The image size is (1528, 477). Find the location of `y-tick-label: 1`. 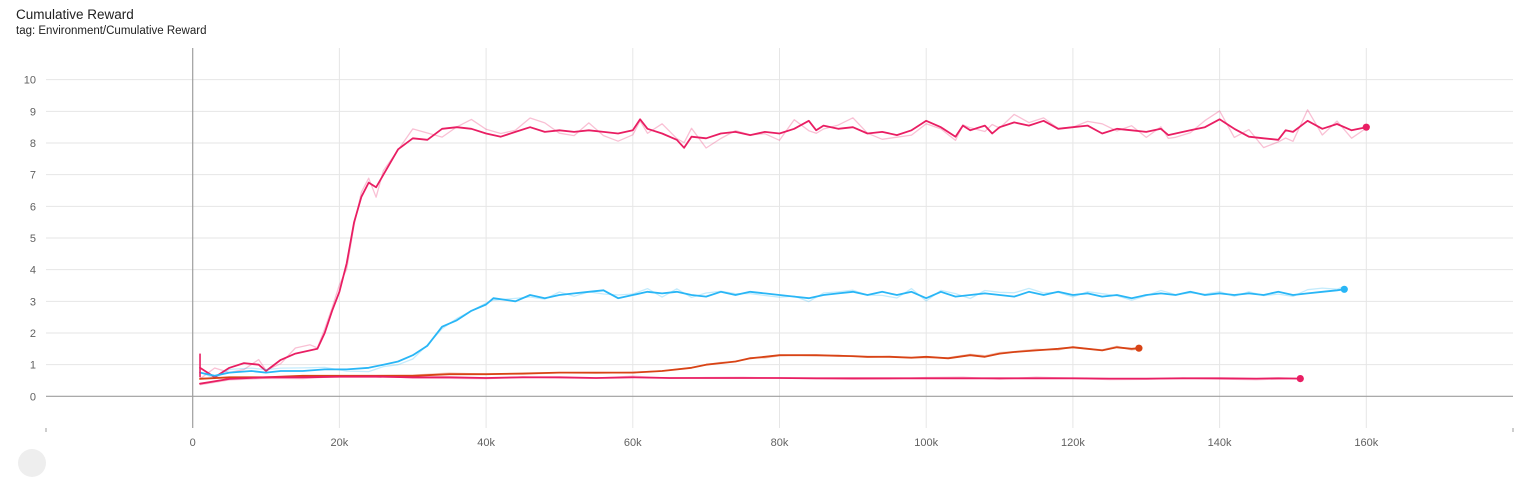

y-tick-label: 1 is located at coordinates (33, 366).